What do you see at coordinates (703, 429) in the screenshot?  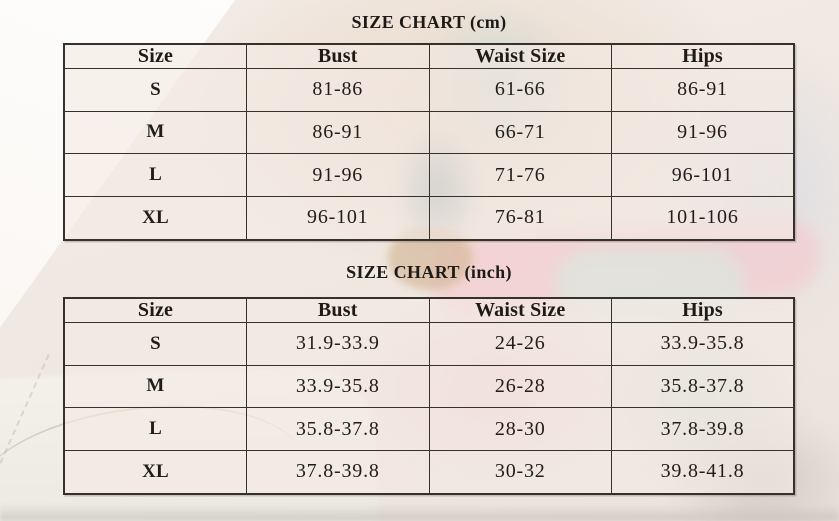 I see `cell-hips: 37.8-39.8` at bounding box center [703, 429].